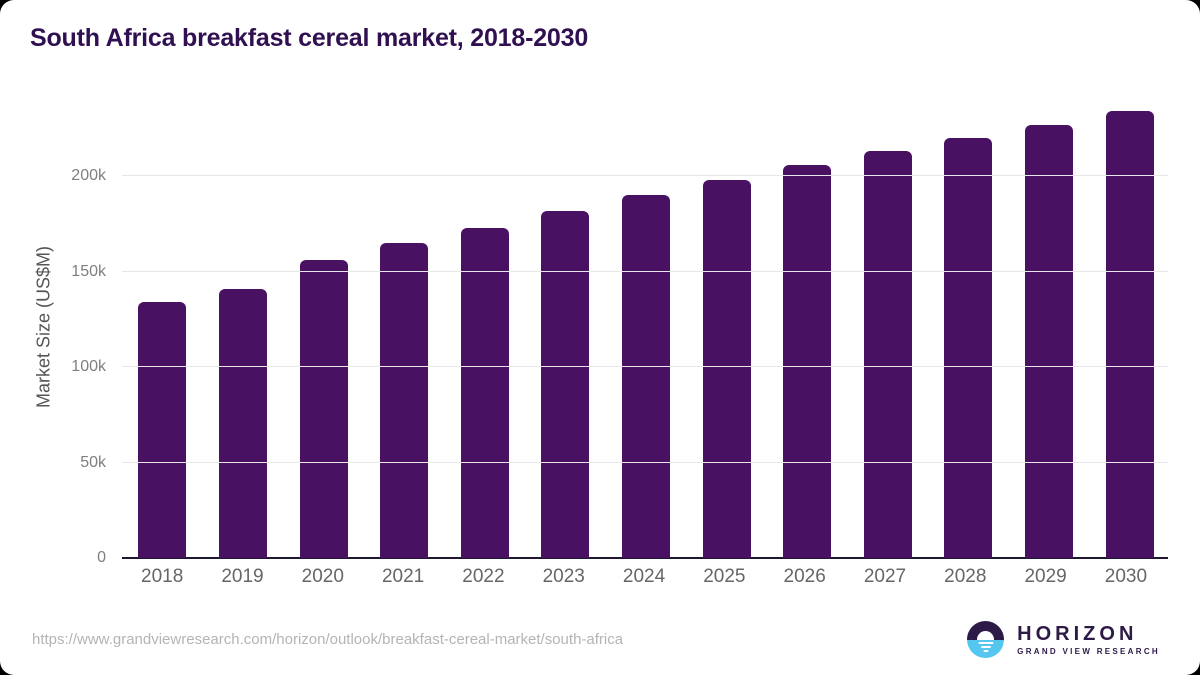 The image size is (1200, 675). I want to click on horizon-sunset-icon, so click(986, 639).